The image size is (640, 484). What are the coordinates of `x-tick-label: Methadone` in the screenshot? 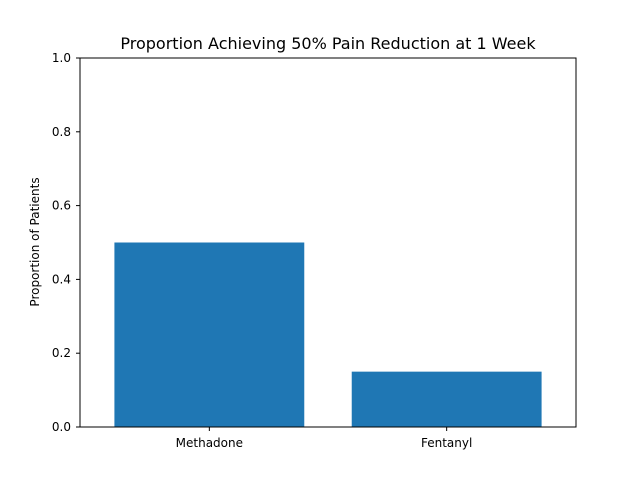 It's located at (209, 443).